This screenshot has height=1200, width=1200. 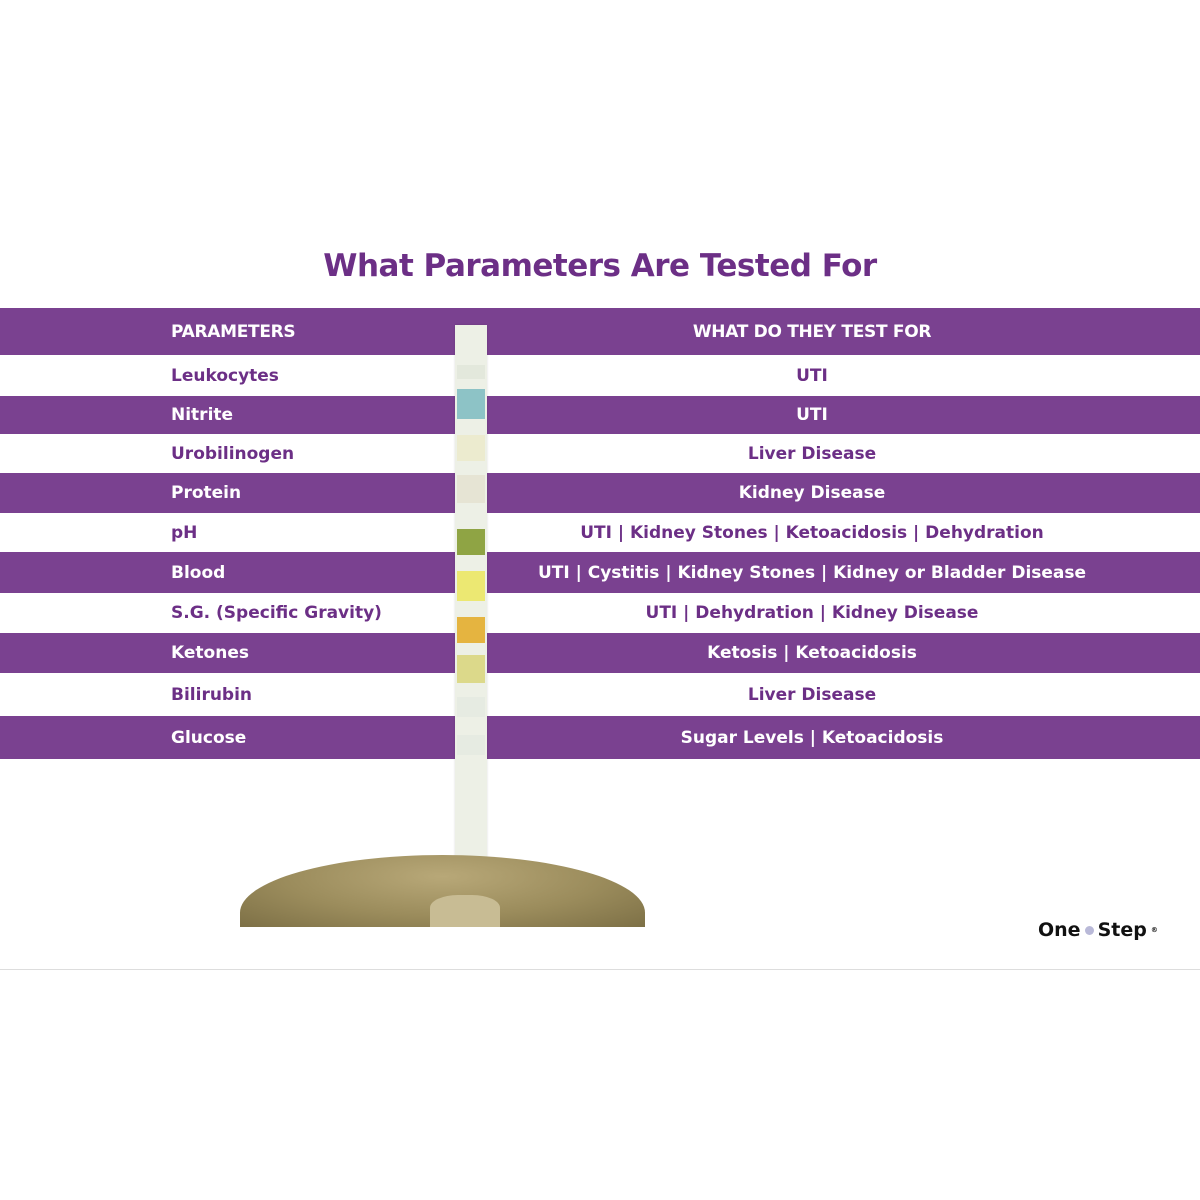 What do you see at coordinates (1059, 930) in the screenshot?
I see `logo-text-one: One` at bounding box center [1059, 930].